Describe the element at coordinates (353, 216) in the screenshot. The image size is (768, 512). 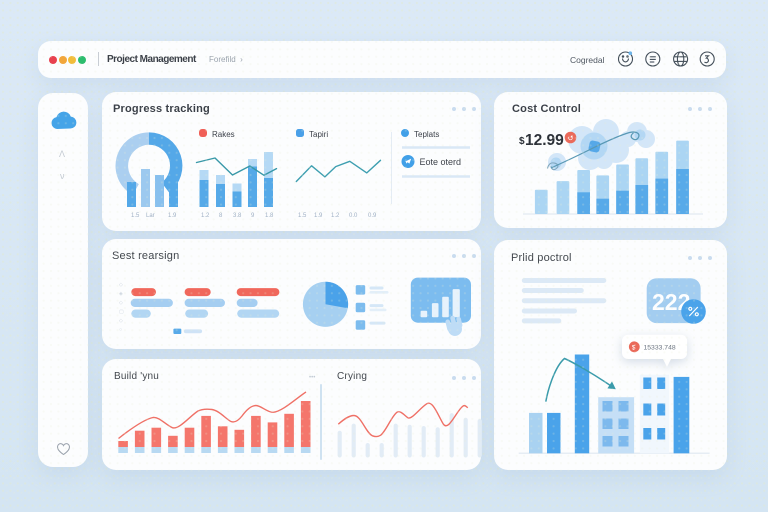
I see `svg-text: 0.0` at that location.